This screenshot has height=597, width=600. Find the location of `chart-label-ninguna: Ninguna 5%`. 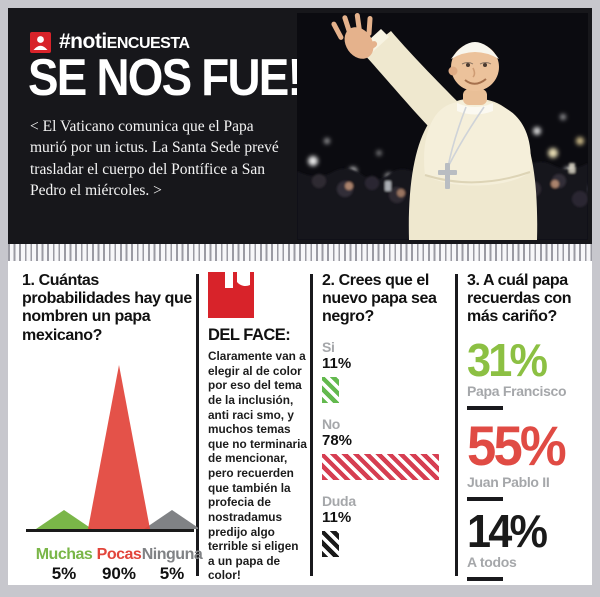

chart-label-ninguna: Ninguna 5% is located at coordinates (172, 564).